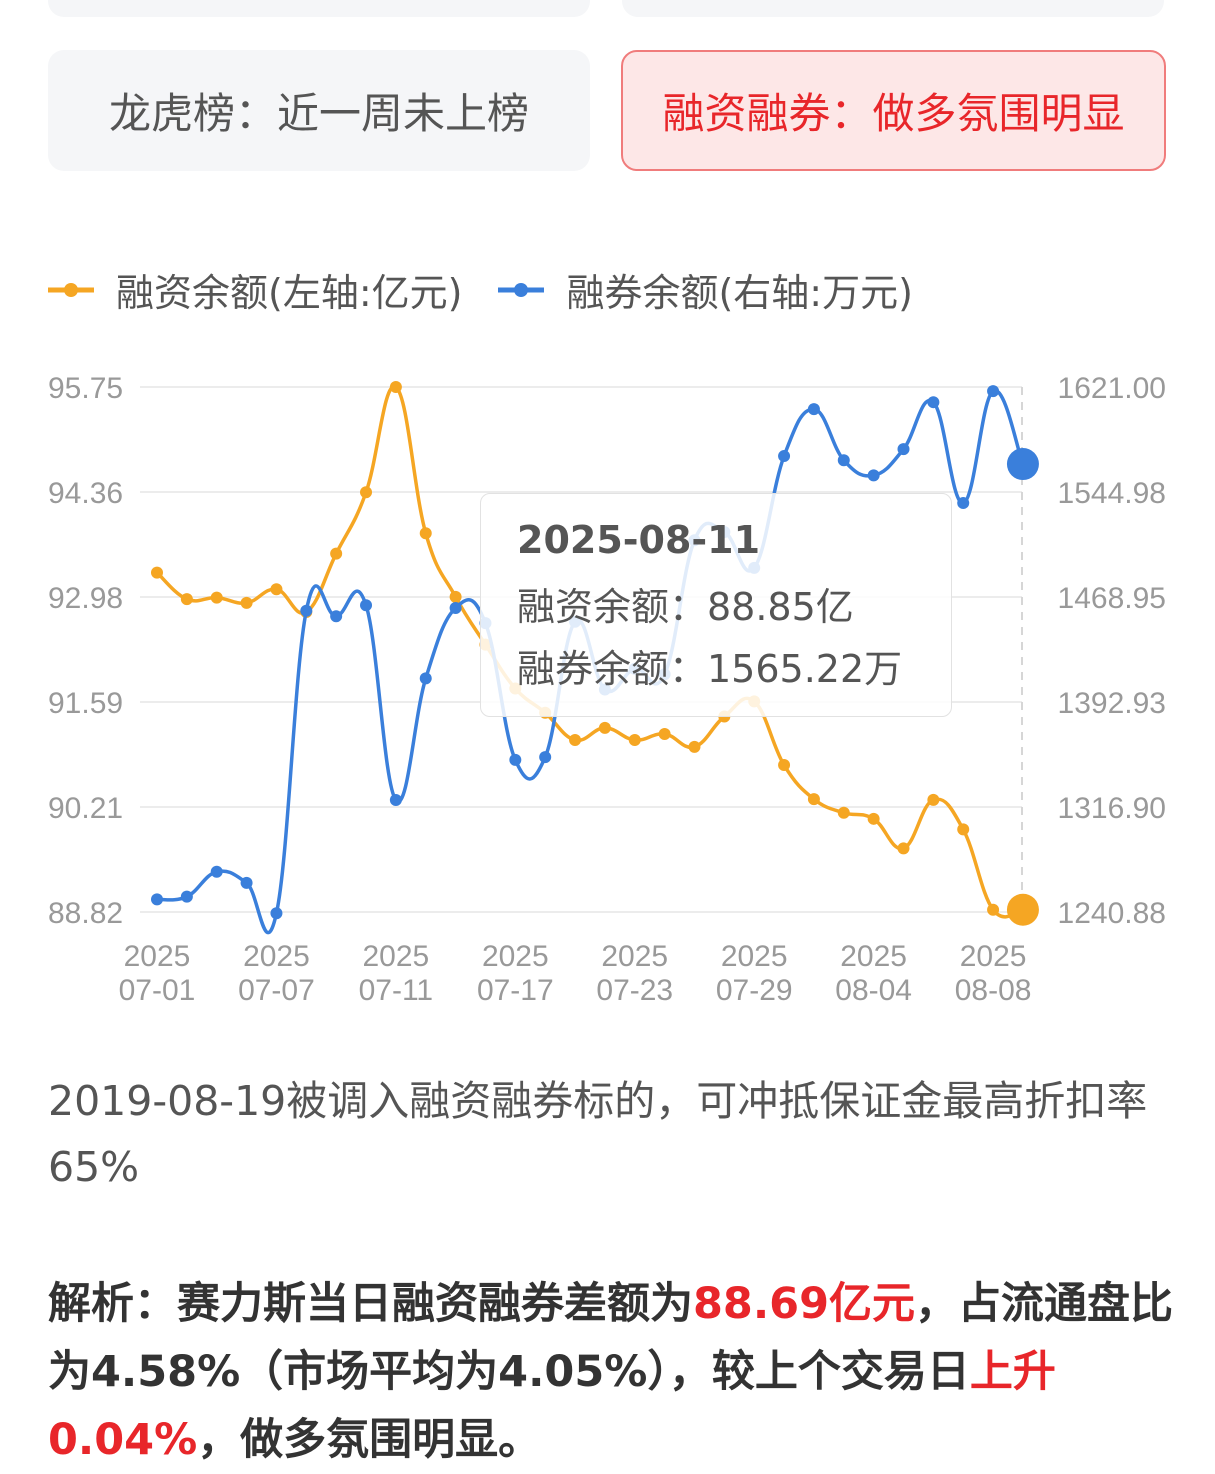 Image resolution: width=1215 pixels, height=1474 pixels. I want to click on tooltip-financing: 融资余额：88.85亿, so click(685, 607).